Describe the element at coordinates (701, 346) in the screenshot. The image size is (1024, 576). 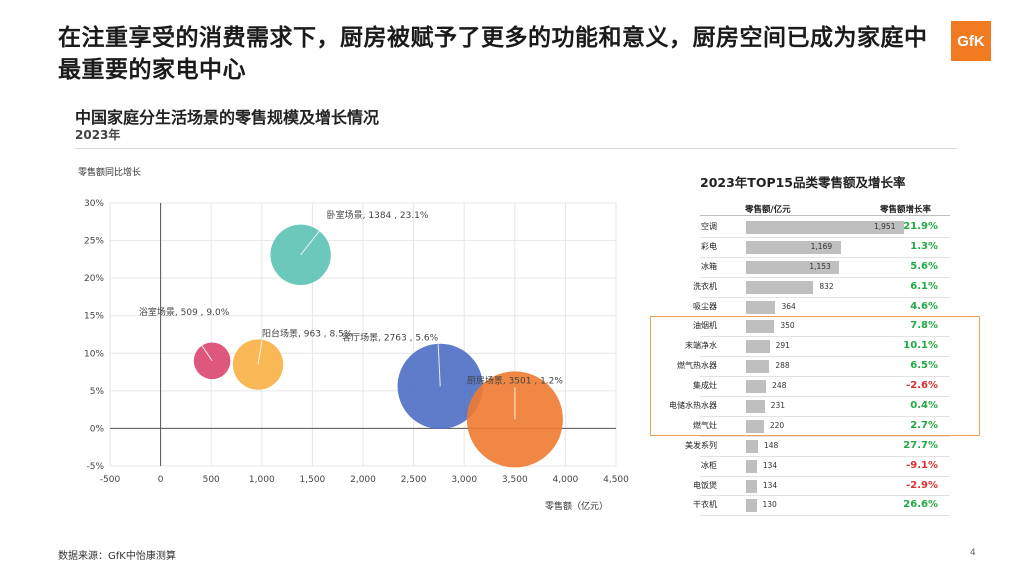
I see `category-name: 末端净水` at that location.